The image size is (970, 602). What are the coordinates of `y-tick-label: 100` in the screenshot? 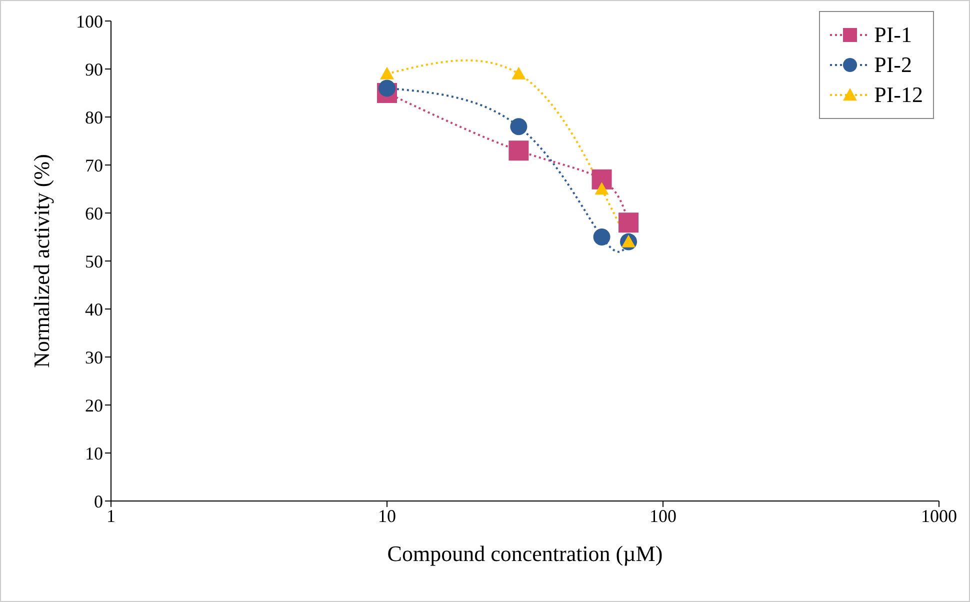 It's located at (89, 21).